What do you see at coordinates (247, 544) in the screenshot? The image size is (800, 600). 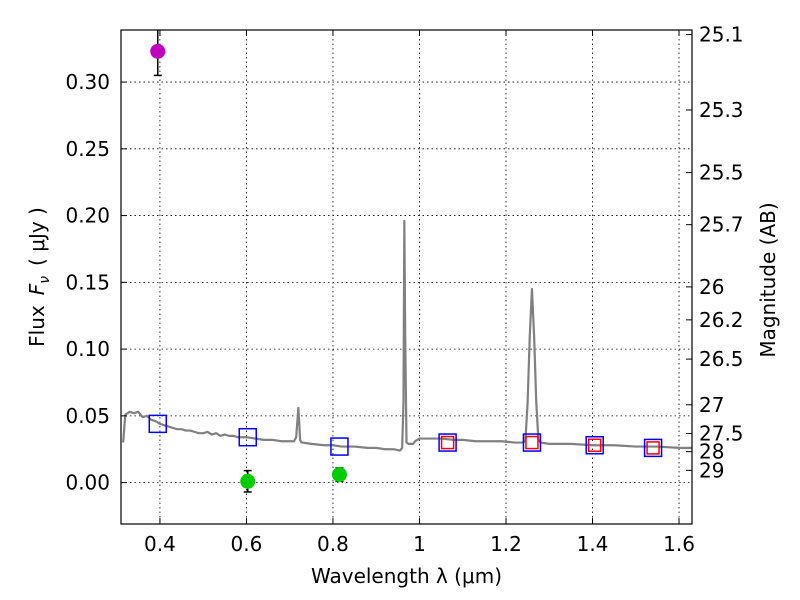 I see `x-tick-label: 0.6` at bounding box center [247, 544].